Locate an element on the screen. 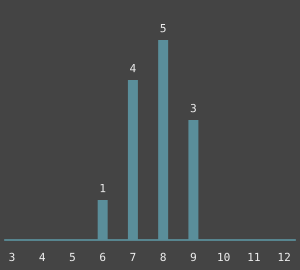 The image size is (300, 270). data-label: 4 is located at coordinates (133, 68).